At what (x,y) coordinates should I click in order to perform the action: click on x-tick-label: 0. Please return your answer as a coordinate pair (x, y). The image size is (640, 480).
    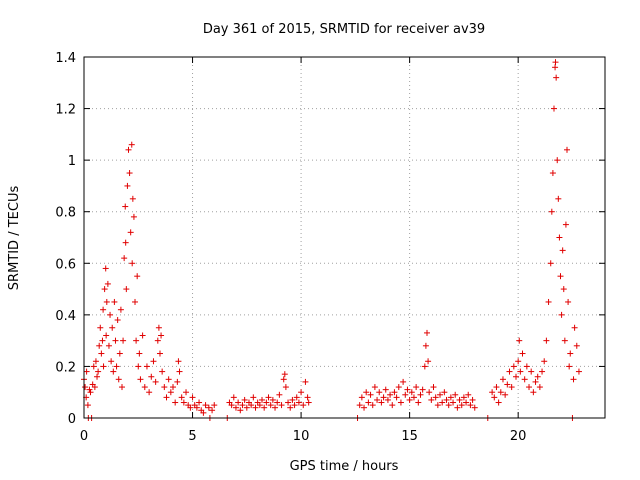
    Looking at the image, I should click on (84, 436).